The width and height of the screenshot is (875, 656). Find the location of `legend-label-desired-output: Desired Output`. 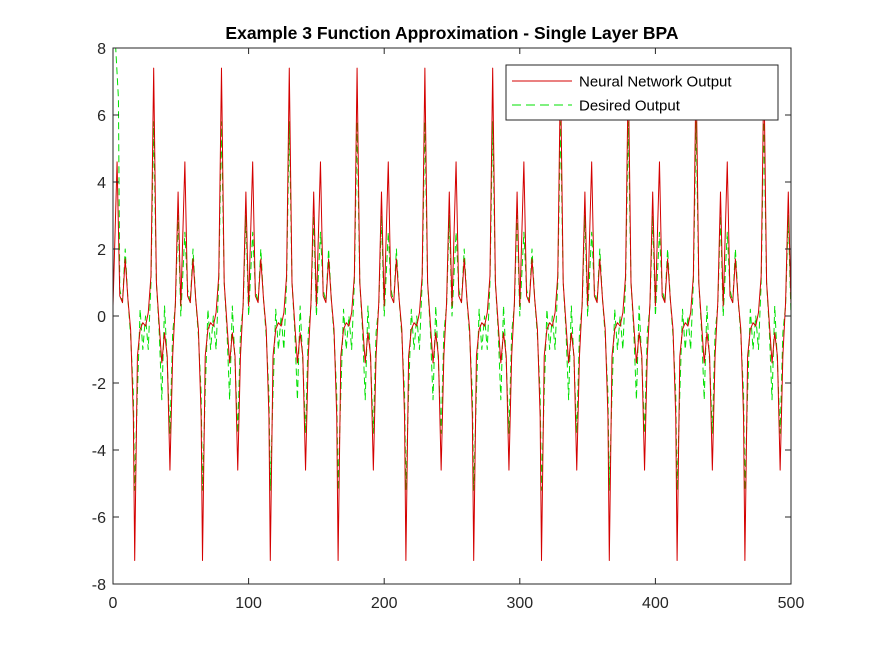

legend-label-desired-output: Desired Output is located at coordinates (630, 106).